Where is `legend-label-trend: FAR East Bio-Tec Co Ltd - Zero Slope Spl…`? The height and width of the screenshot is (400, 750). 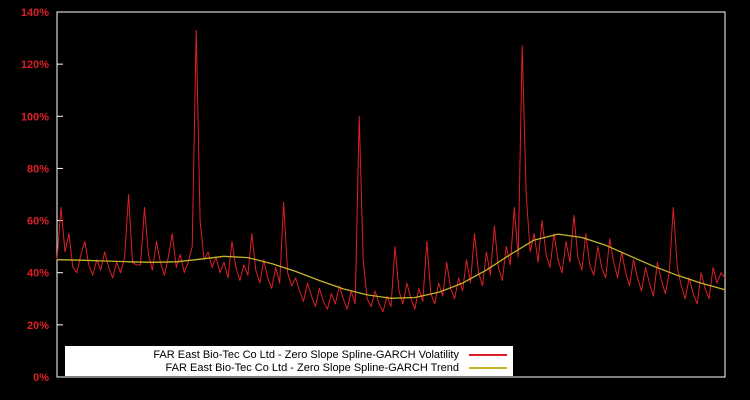 legend-label-trend: FAR East Bio-Tec Co Ltd - Zero Slope Spl… is located at coordinates (312, 367).